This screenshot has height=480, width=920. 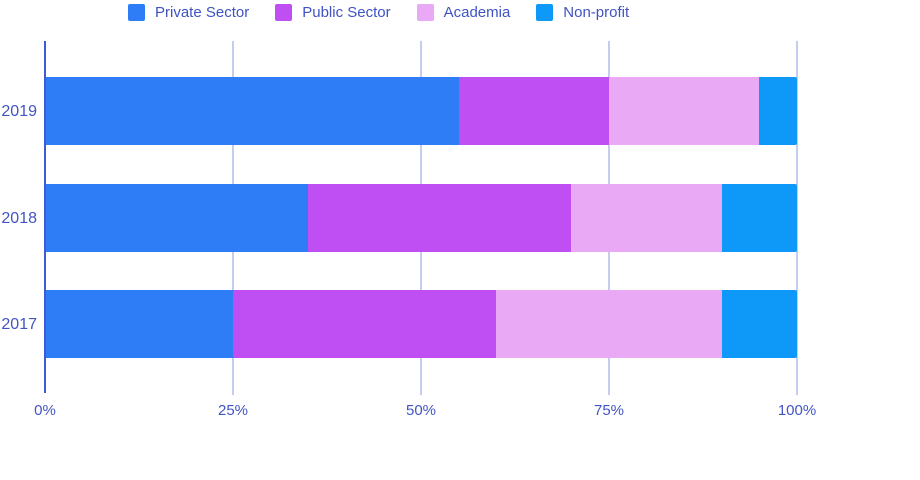 I want to click on x-axis-tick-label: 50%, so click(x=421, y=410).